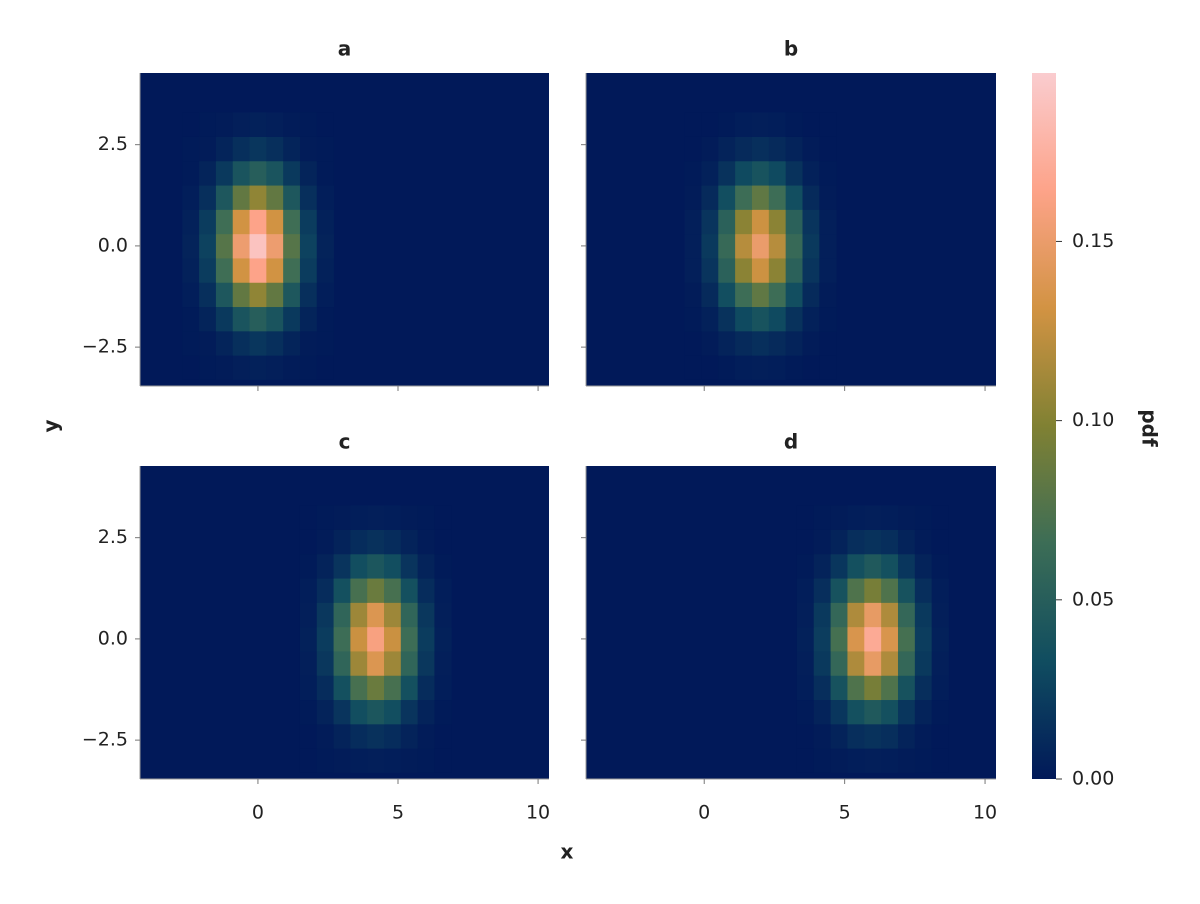  I want to click on x-tick-label: 5, so click(398, 813).